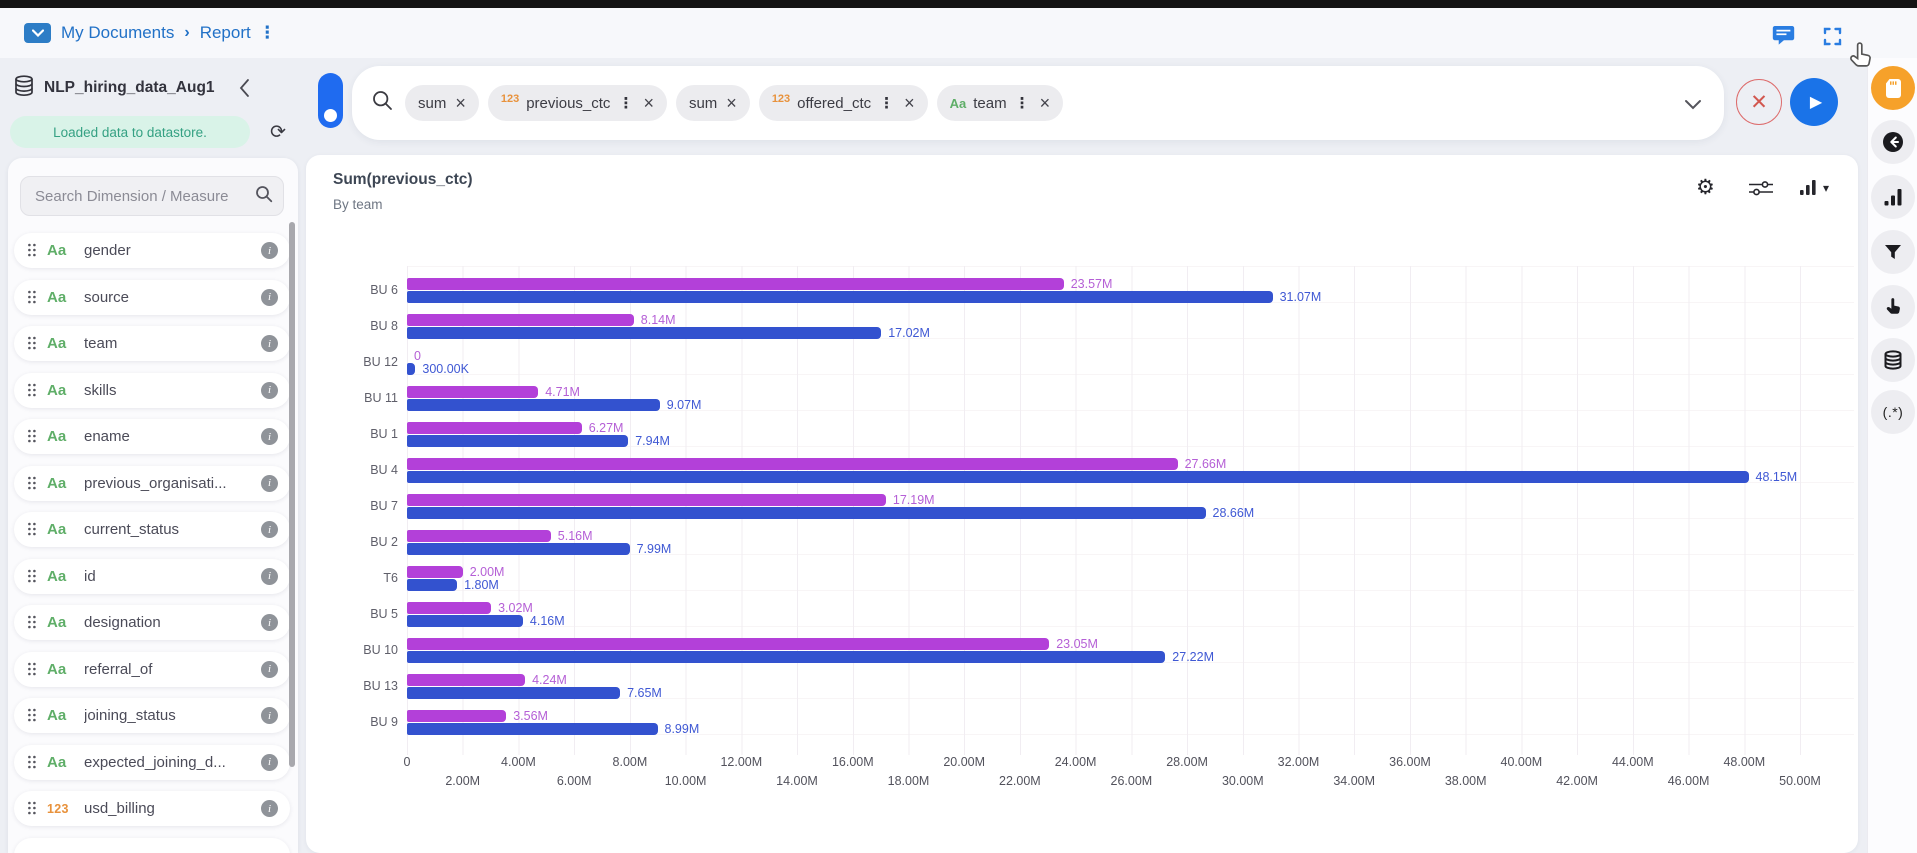  Describe the element at coordinates (728, 643) in the screenshot. I see `bar-previous_ctc` at that location.